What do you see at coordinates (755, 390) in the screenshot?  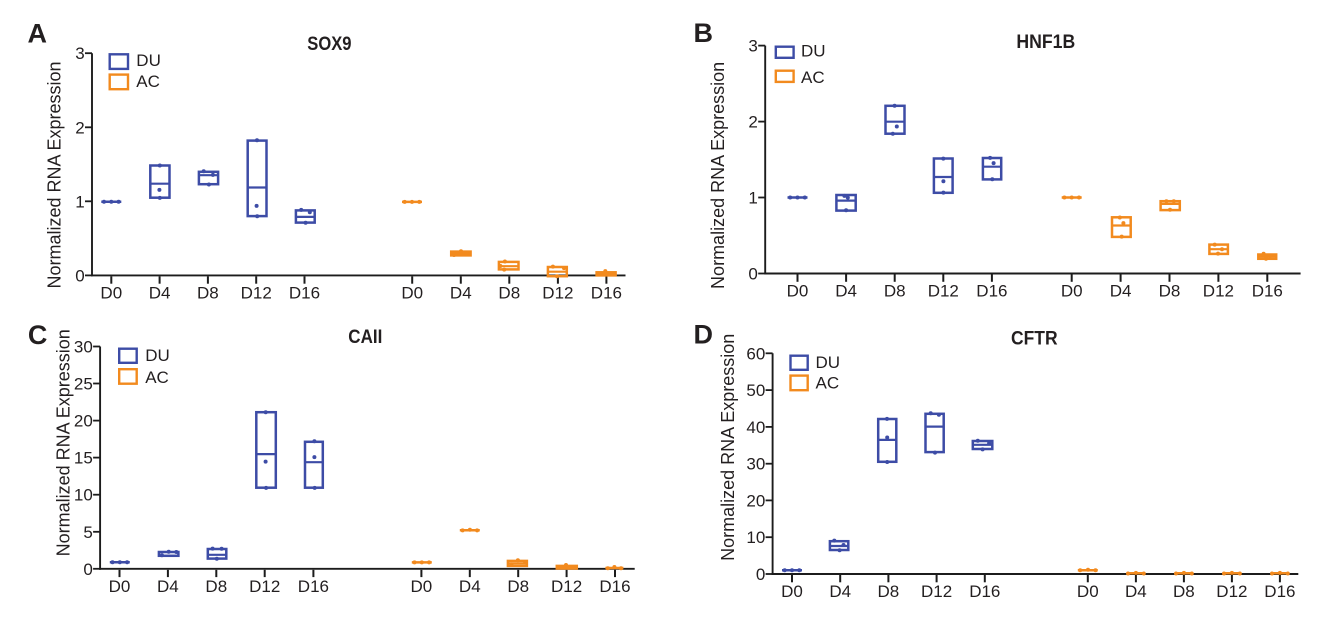 I see `svg-text: 50` at bounding box center [755, 390].